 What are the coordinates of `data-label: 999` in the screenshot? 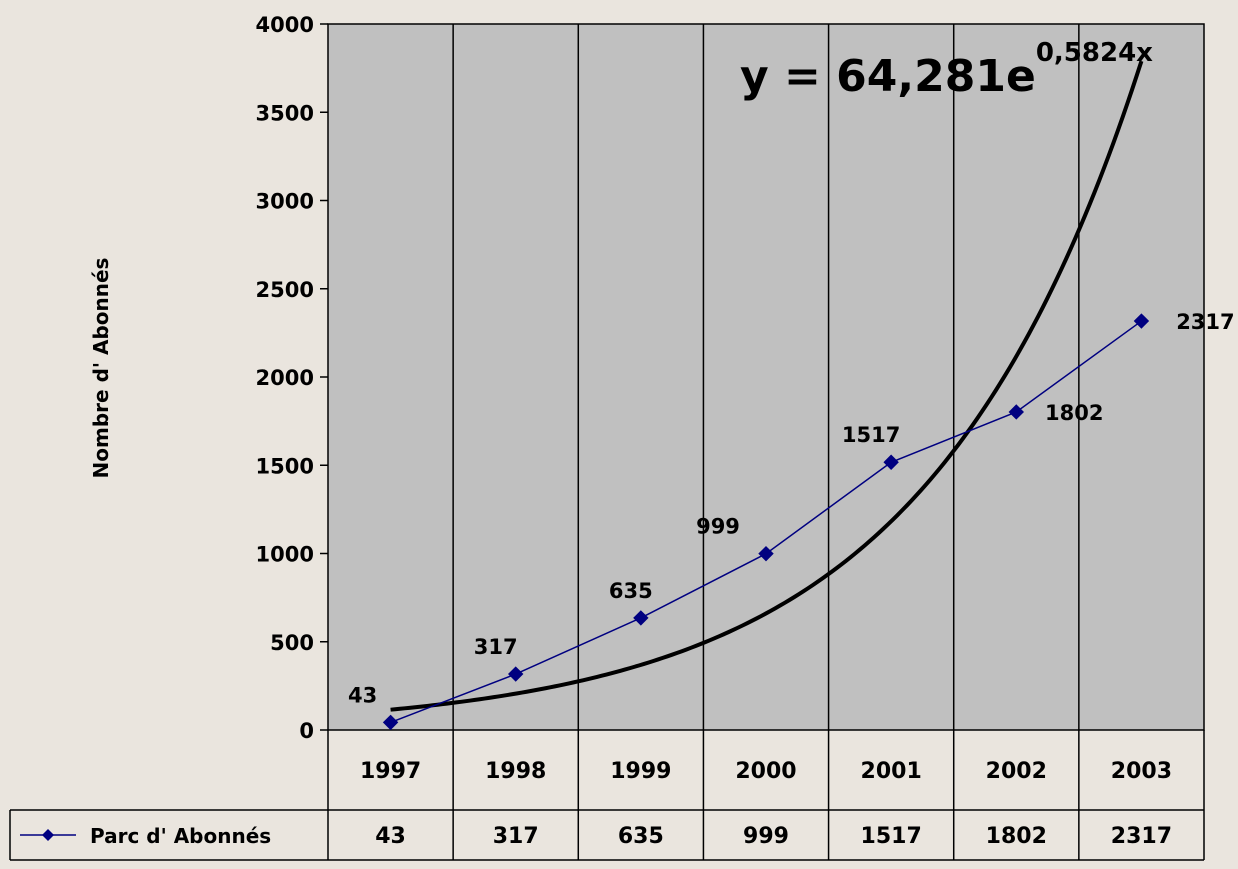 It's located at (718, 527).